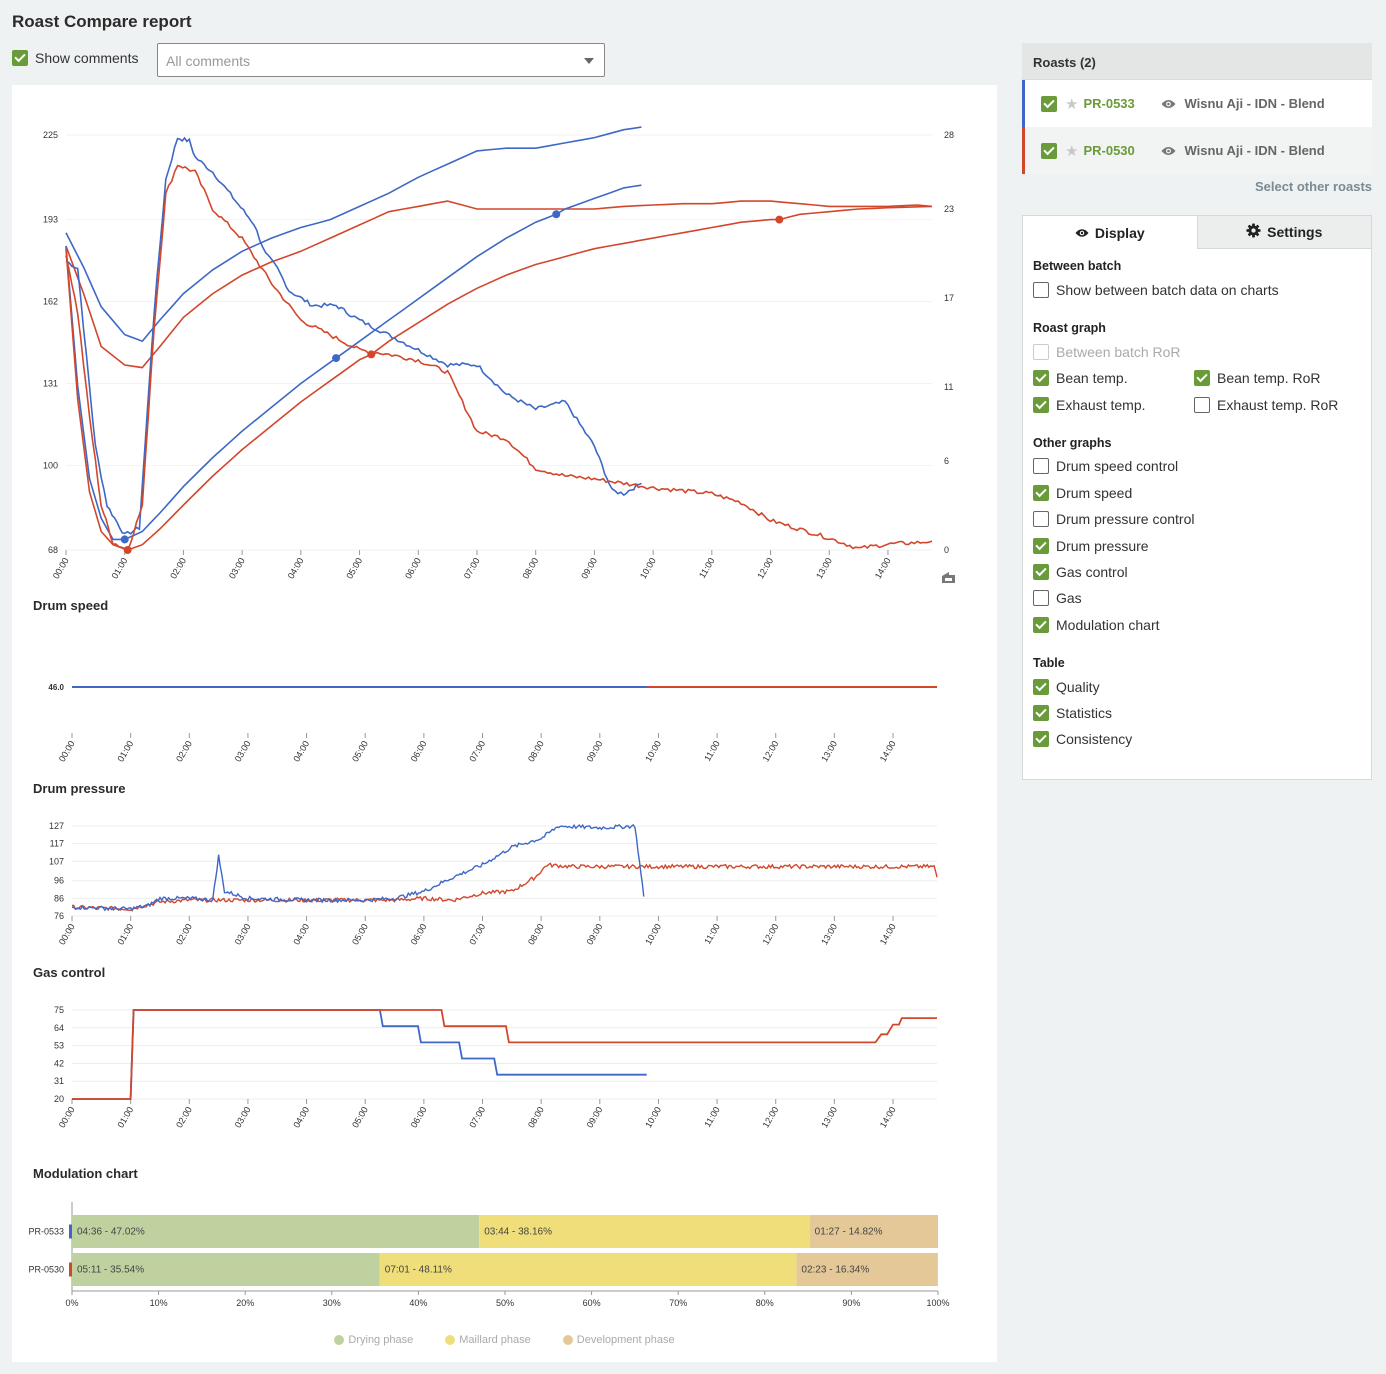 The image size is (1386, 1374). What do you see at coordinates (1197, 150) in the screenshot?
I see `roast-row-pr-0530: ★ PR-0530 Wisnu Aji - IDN - Blend` at bounding box center [1197, 150].